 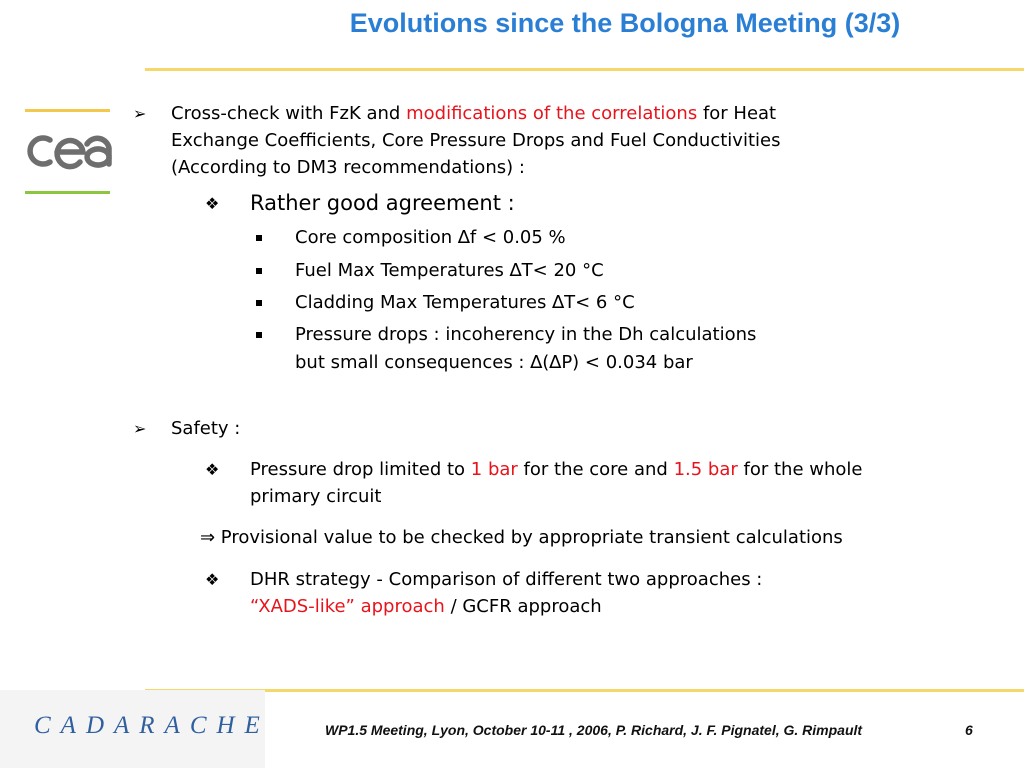 I want to click on page-number: 6, so click(x=969, y=730).